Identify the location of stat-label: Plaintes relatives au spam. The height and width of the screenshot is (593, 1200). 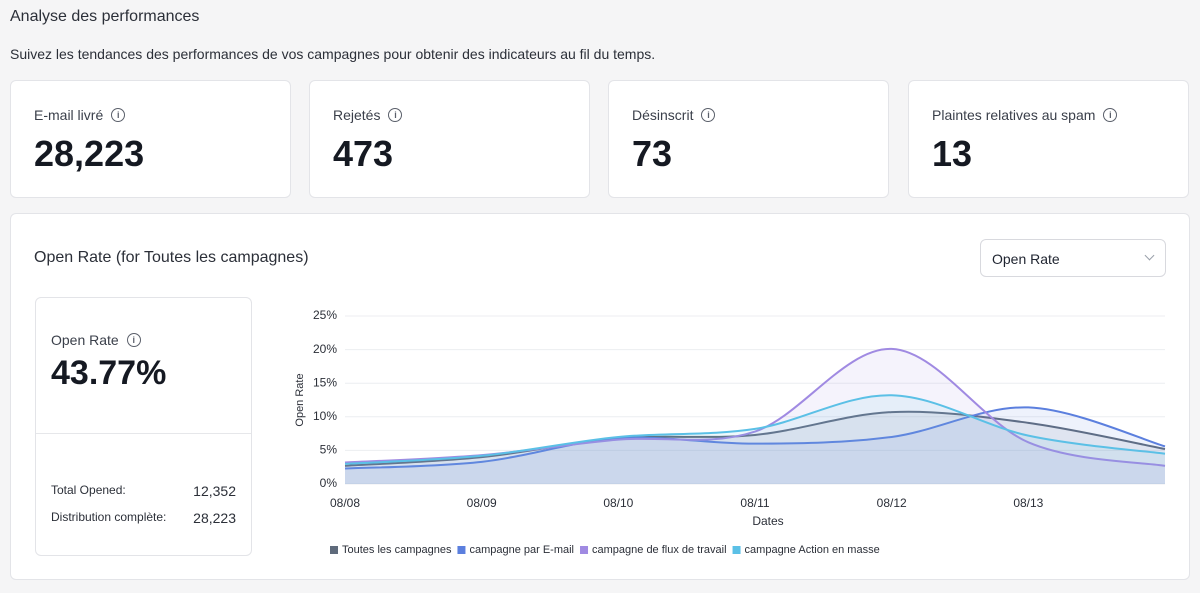
(1014, 115).